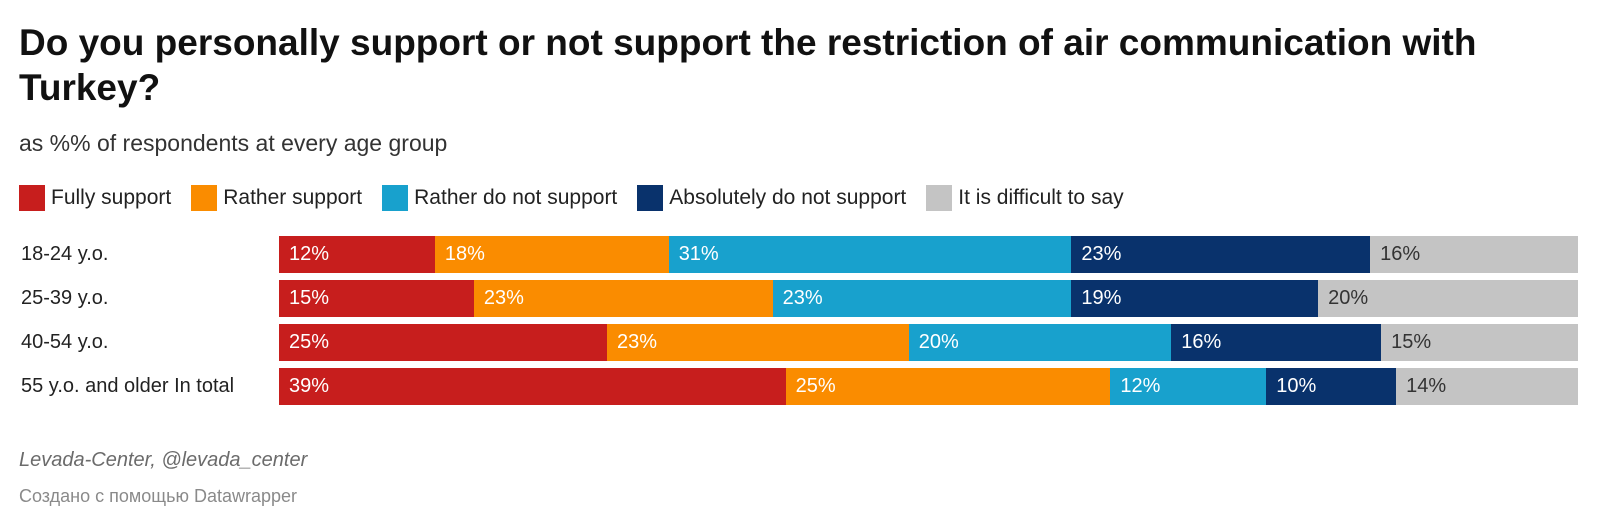 Image resolution: width=1600 pixels, height=528 pixels. Describe the element at coordinates (698, 254) in the screenshot. I see `data-label: 31%` at that location.